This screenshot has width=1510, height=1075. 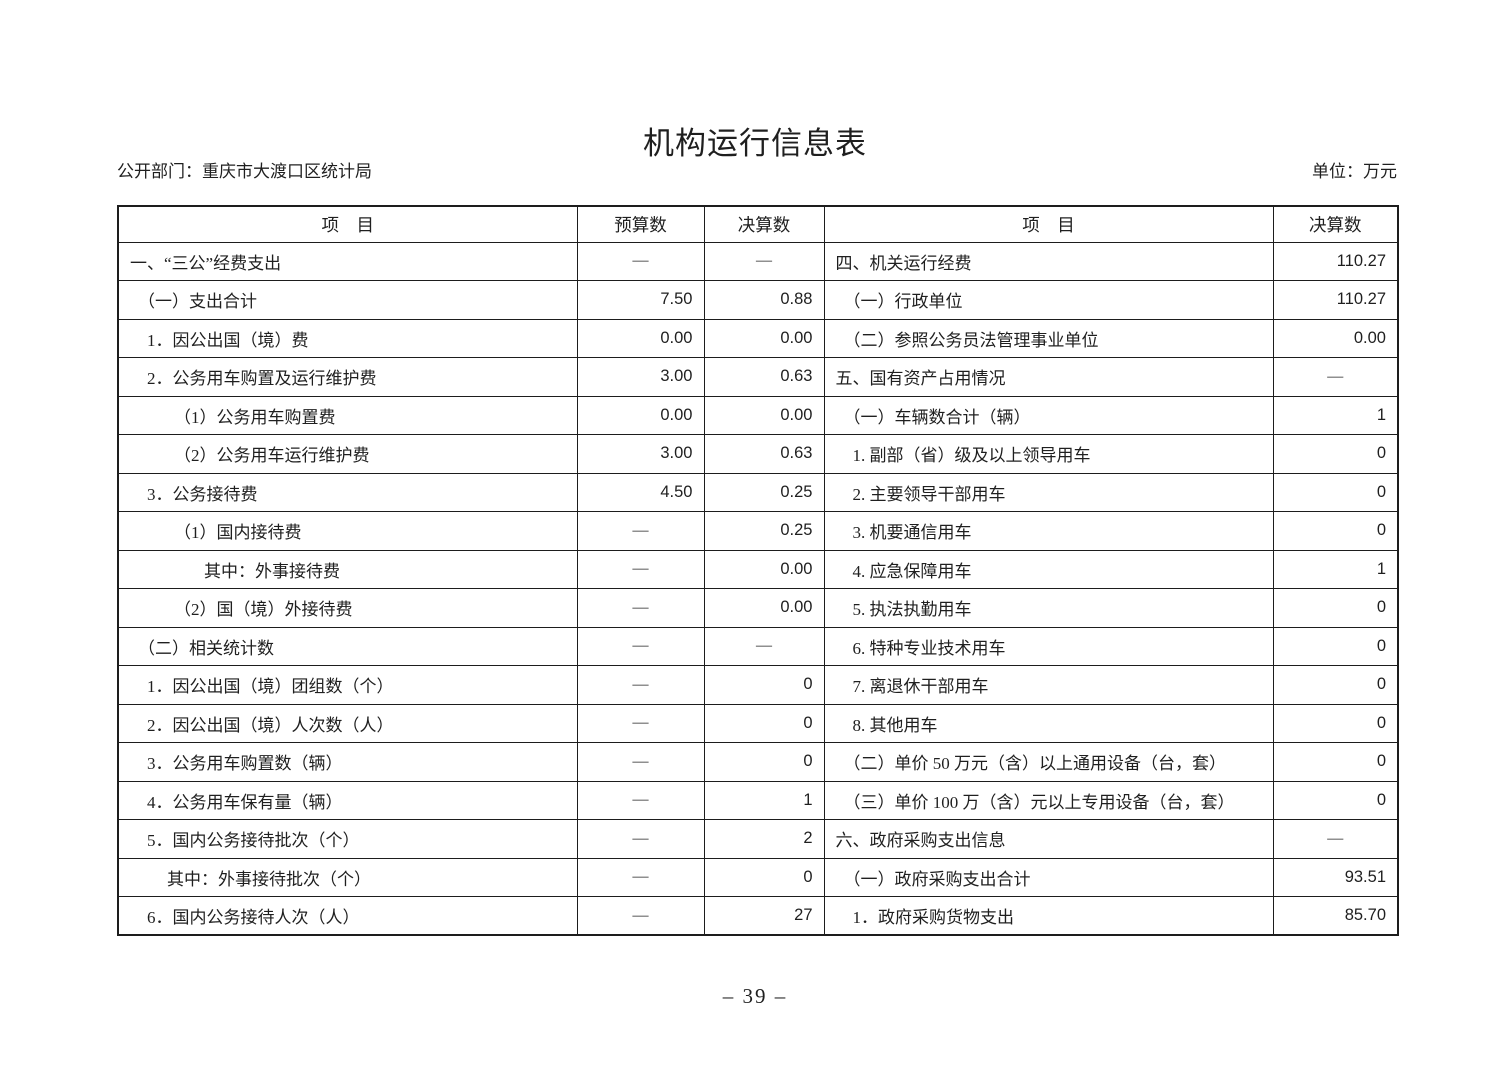 I want to click on item-label-left: （2）国（境）外接待费, so click(x=347, y=608).